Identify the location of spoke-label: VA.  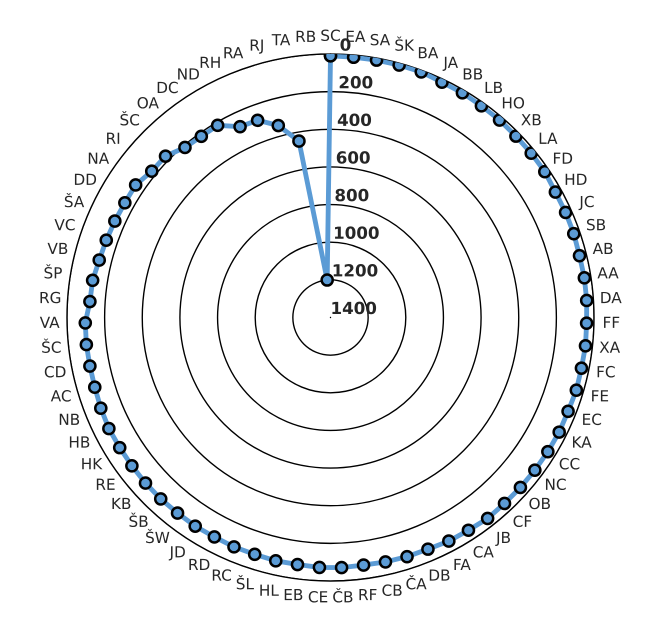
(50, 322).